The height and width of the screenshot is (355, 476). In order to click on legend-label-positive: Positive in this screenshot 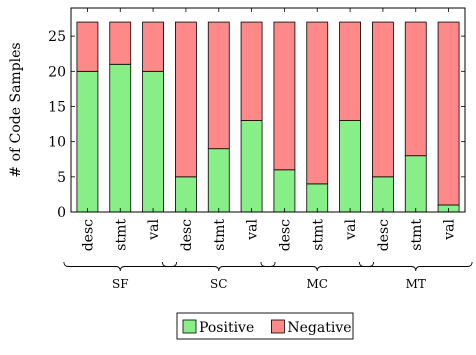, I will do `click(226, 328)`.